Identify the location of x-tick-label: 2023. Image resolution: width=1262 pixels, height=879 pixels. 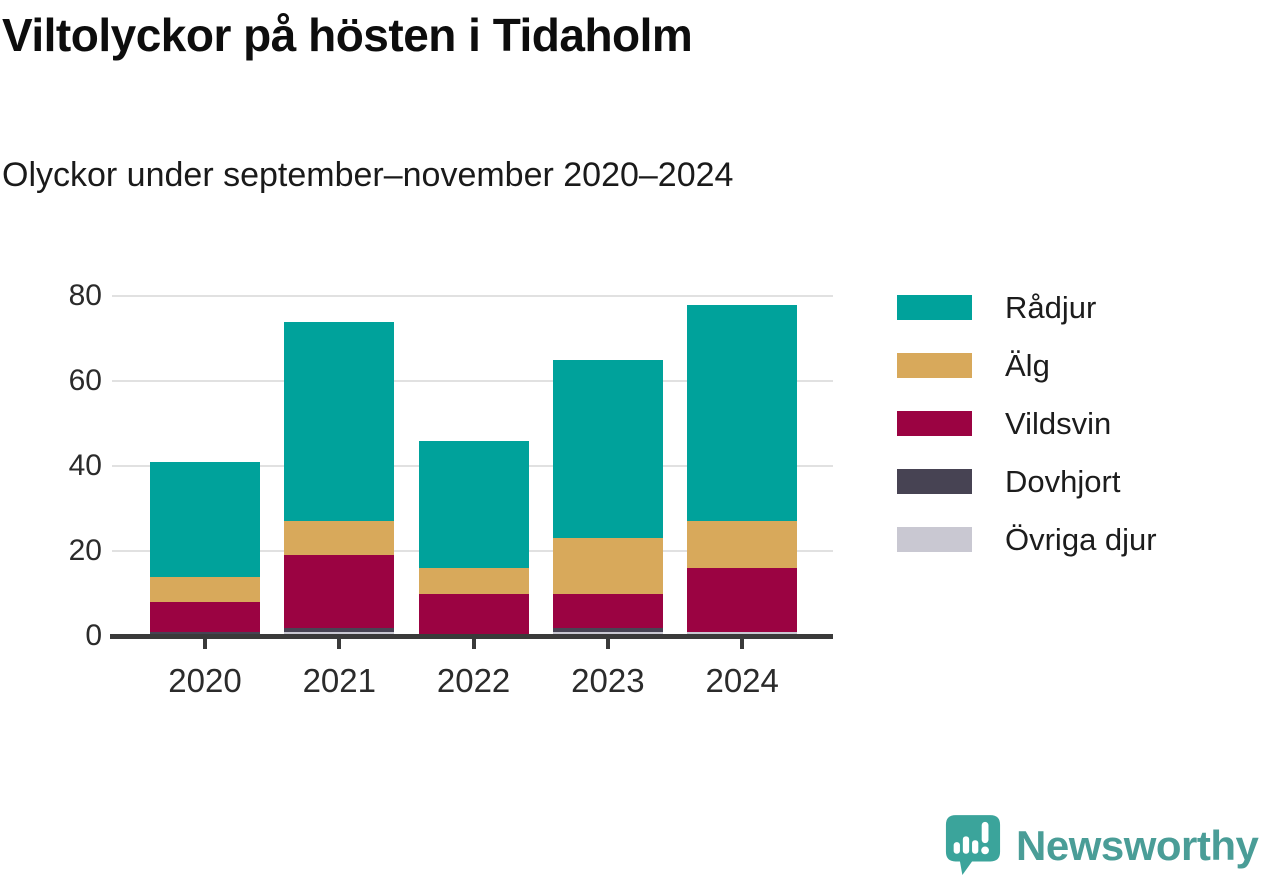
(608, 680).